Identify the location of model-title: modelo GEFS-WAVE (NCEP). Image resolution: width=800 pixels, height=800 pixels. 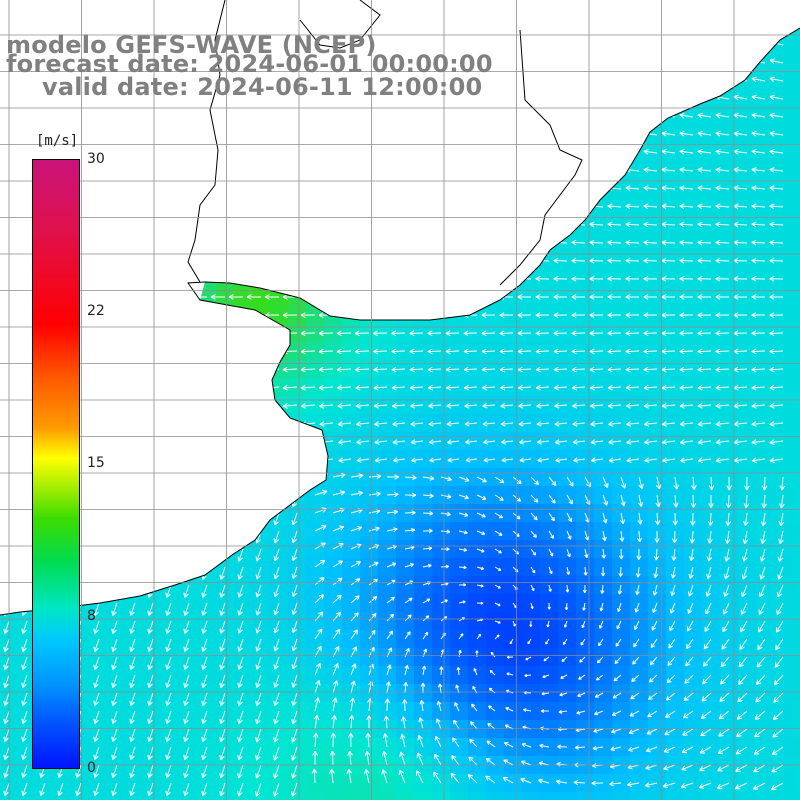
(191, 45).